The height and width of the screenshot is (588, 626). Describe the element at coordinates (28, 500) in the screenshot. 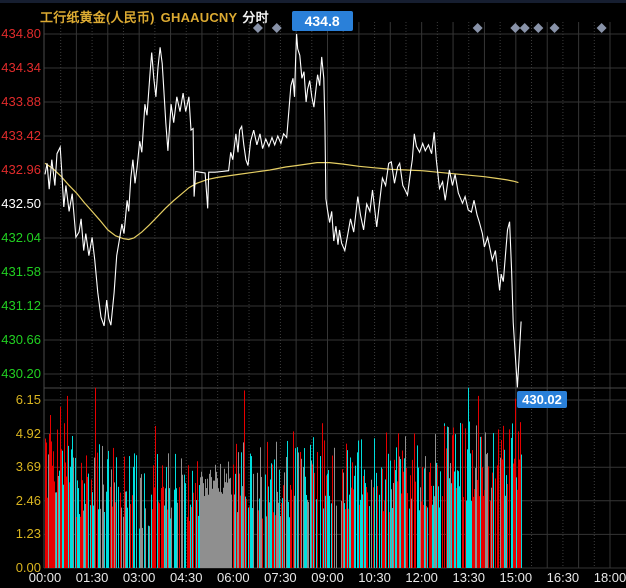

I see `volume-tick-label: 2.46` at that location.